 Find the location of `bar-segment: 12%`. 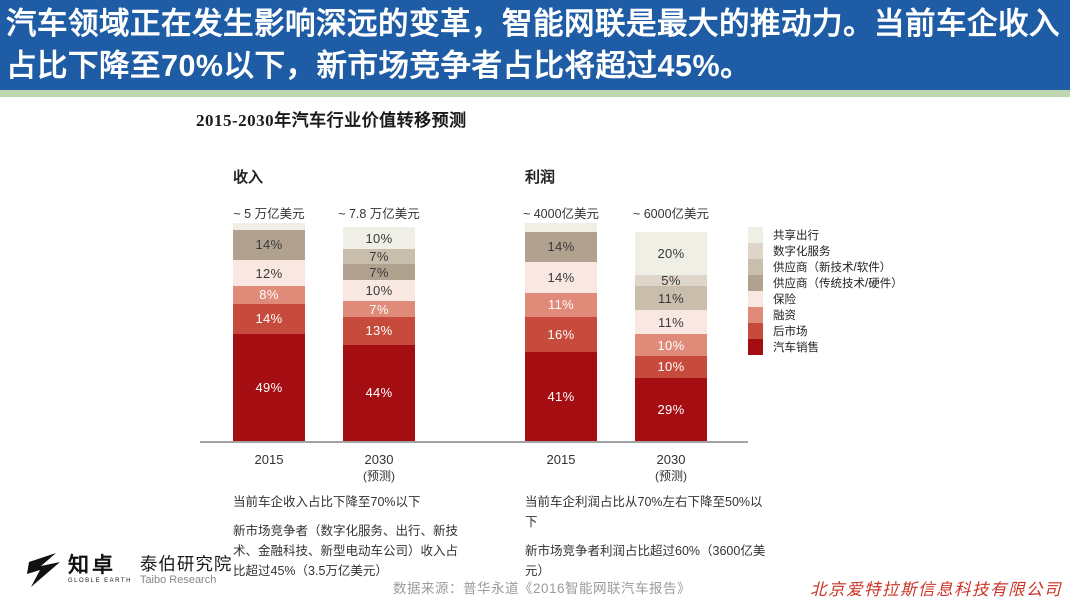

bar-segment: 12% is located at coordinates (269, 273).